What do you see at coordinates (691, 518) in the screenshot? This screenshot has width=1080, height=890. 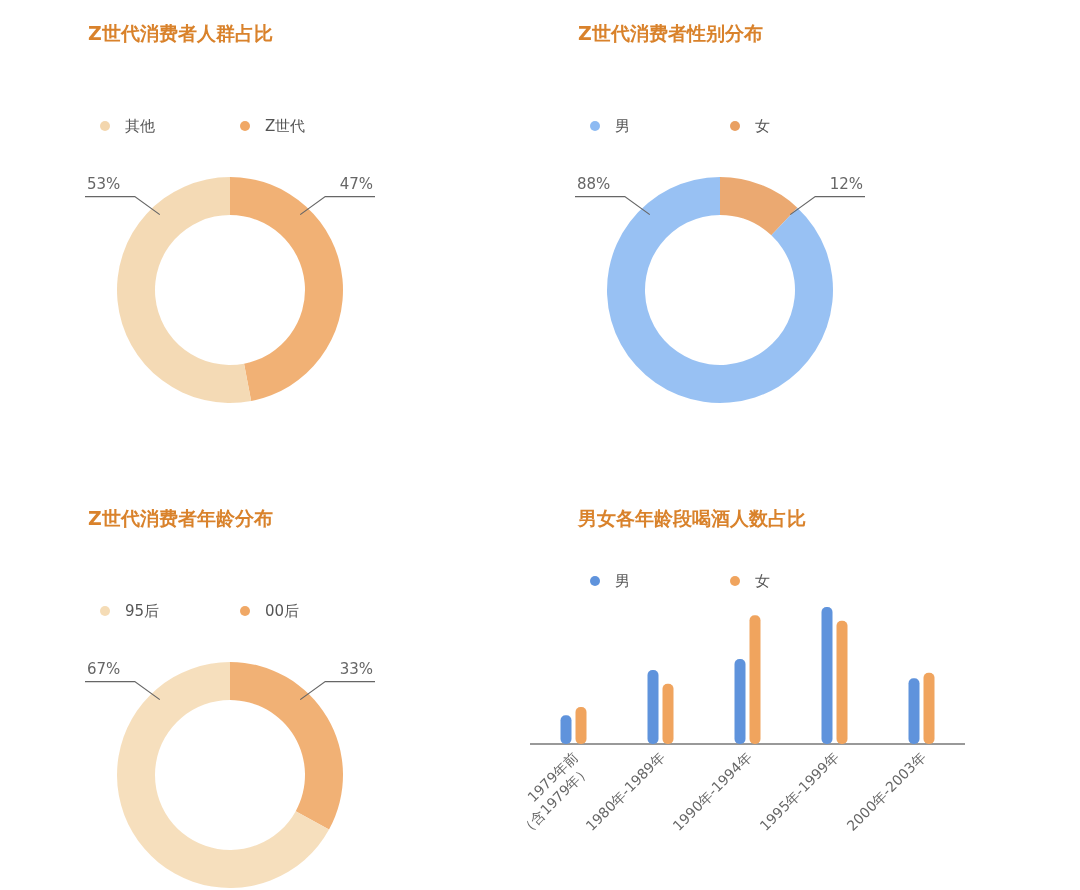 I see `chart-title: 男女各年龄段喝酒人数占比` at bounding box center [691, 518].